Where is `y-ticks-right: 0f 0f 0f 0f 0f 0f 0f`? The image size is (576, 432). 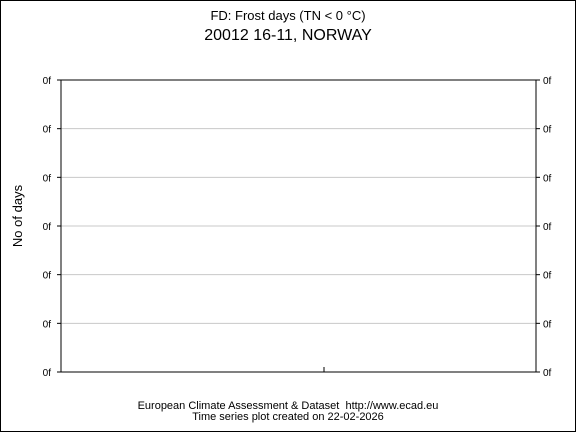 y-ticks-right: 0f 0f 0f 0f 0f 0f 0f is located at coordinates (544, 227).